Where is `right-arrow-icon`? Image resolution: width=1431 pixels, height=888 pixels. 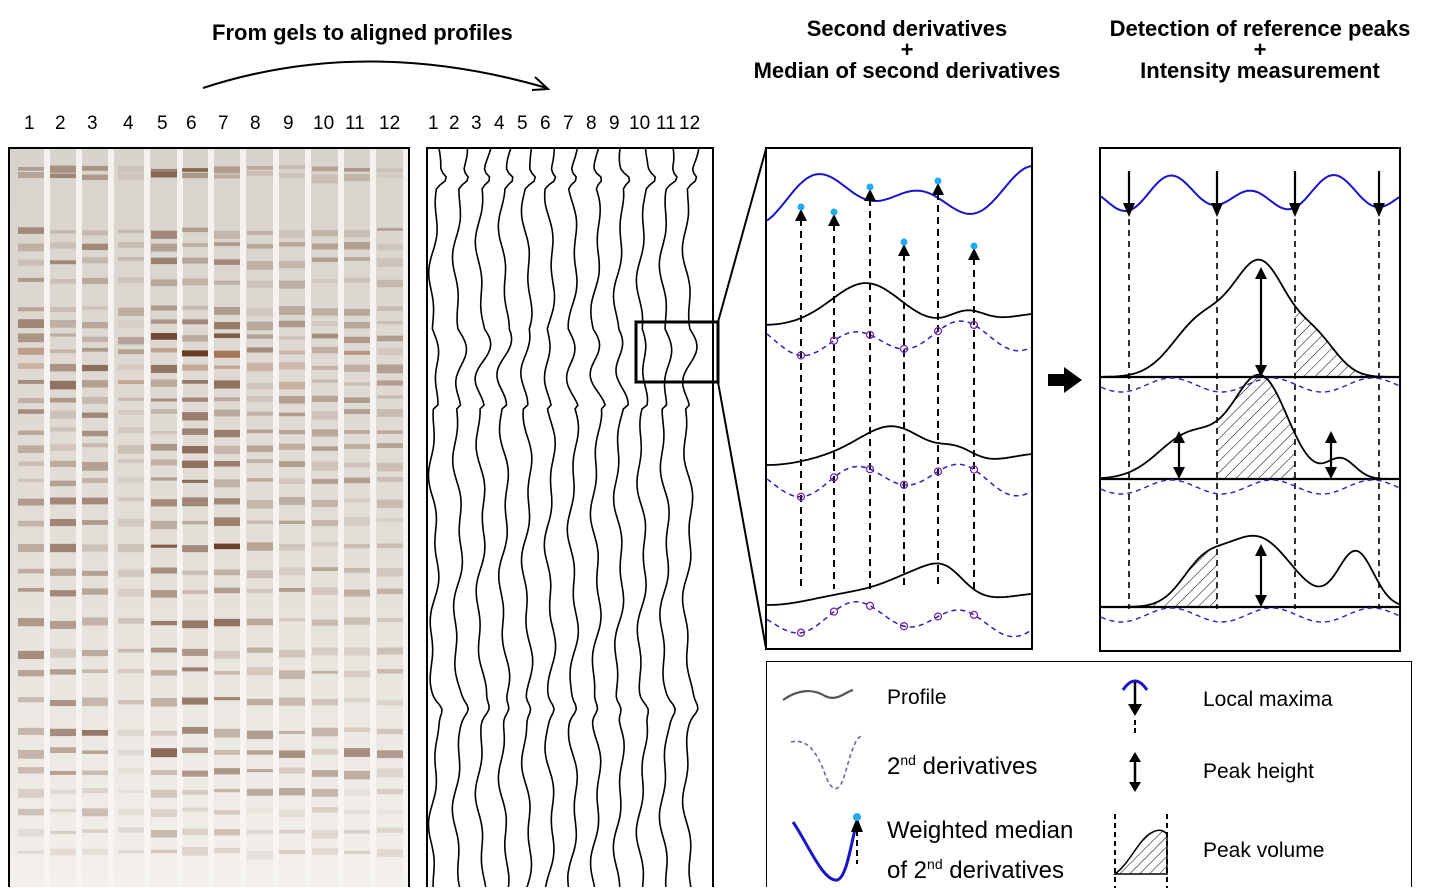
right-arrow-icon is located at coordinates (1065, 380).